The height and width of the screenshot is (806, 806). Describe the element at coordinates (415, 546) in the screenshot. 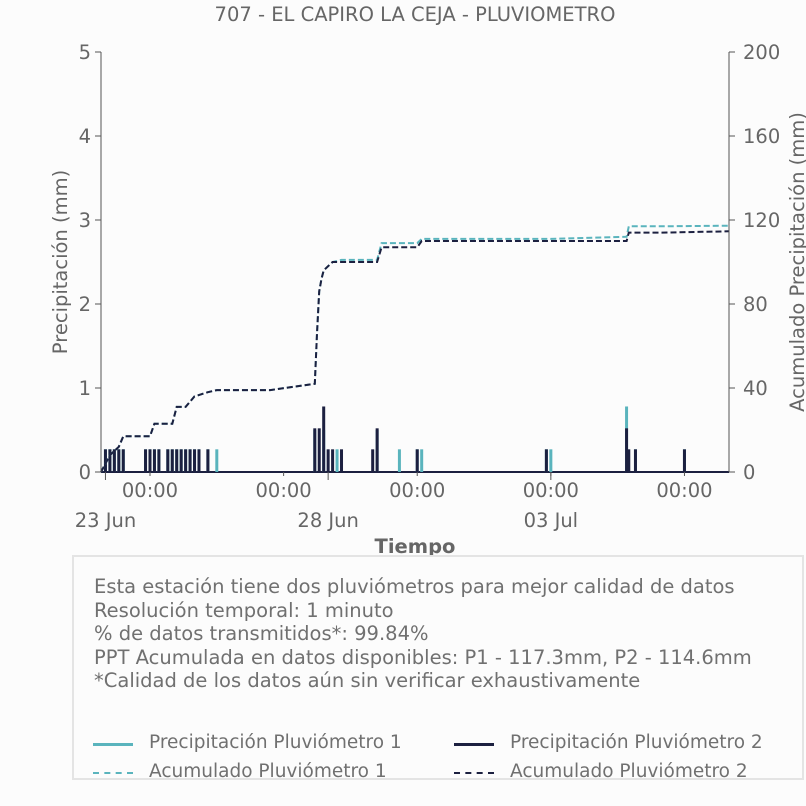

I see `x-axis-label: Tiempo` at that location.